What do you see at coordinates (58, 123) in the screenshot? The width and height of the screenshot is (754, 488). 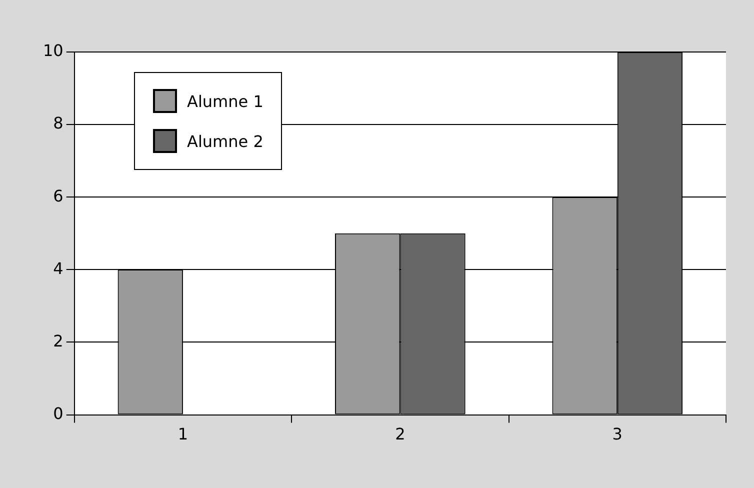 I see `y-tick-label: 8` at bounding box center [58, 123].